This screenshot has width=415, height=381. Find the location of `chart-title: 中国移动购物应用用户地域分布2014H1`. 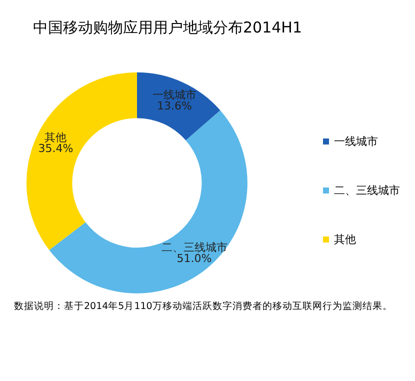

chart-title: 中国移动购物应用用户地域分布2014H1 is located at coordinates (167, 27).